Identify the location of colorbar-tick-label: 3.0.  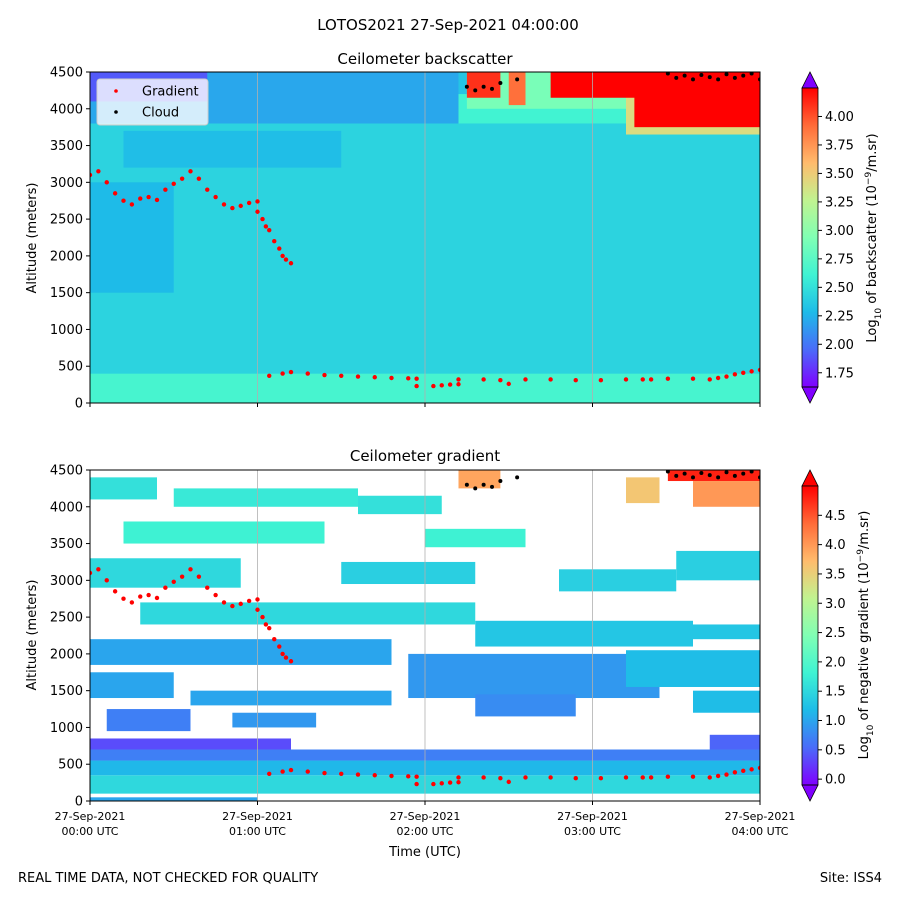
(835, 604).